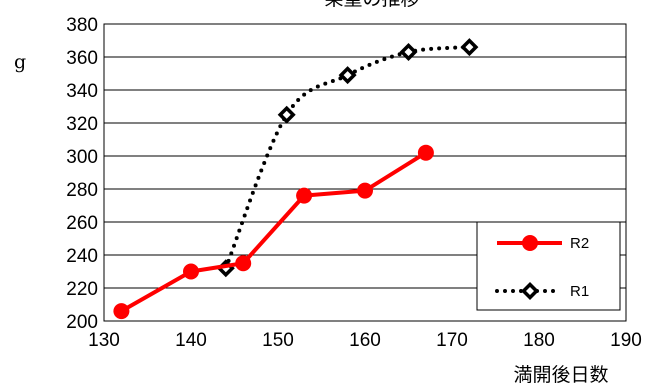 Image resolution: width=656 pixels, height=387 pixels. Describe the element at coordinates (82, 124) in the screenshot. I see `y-tick-label: 320` at that location.